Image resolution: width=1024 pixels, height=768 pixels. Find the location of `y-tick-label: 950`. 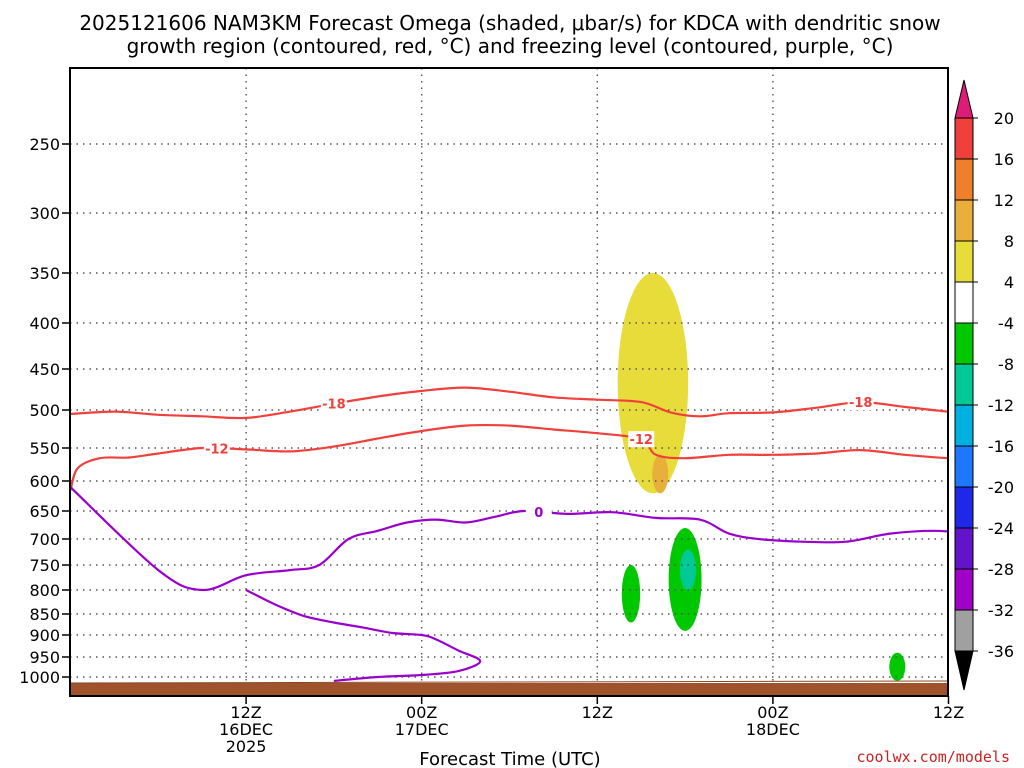

y-tick-label: 950 is located at coordinates (44, 657).